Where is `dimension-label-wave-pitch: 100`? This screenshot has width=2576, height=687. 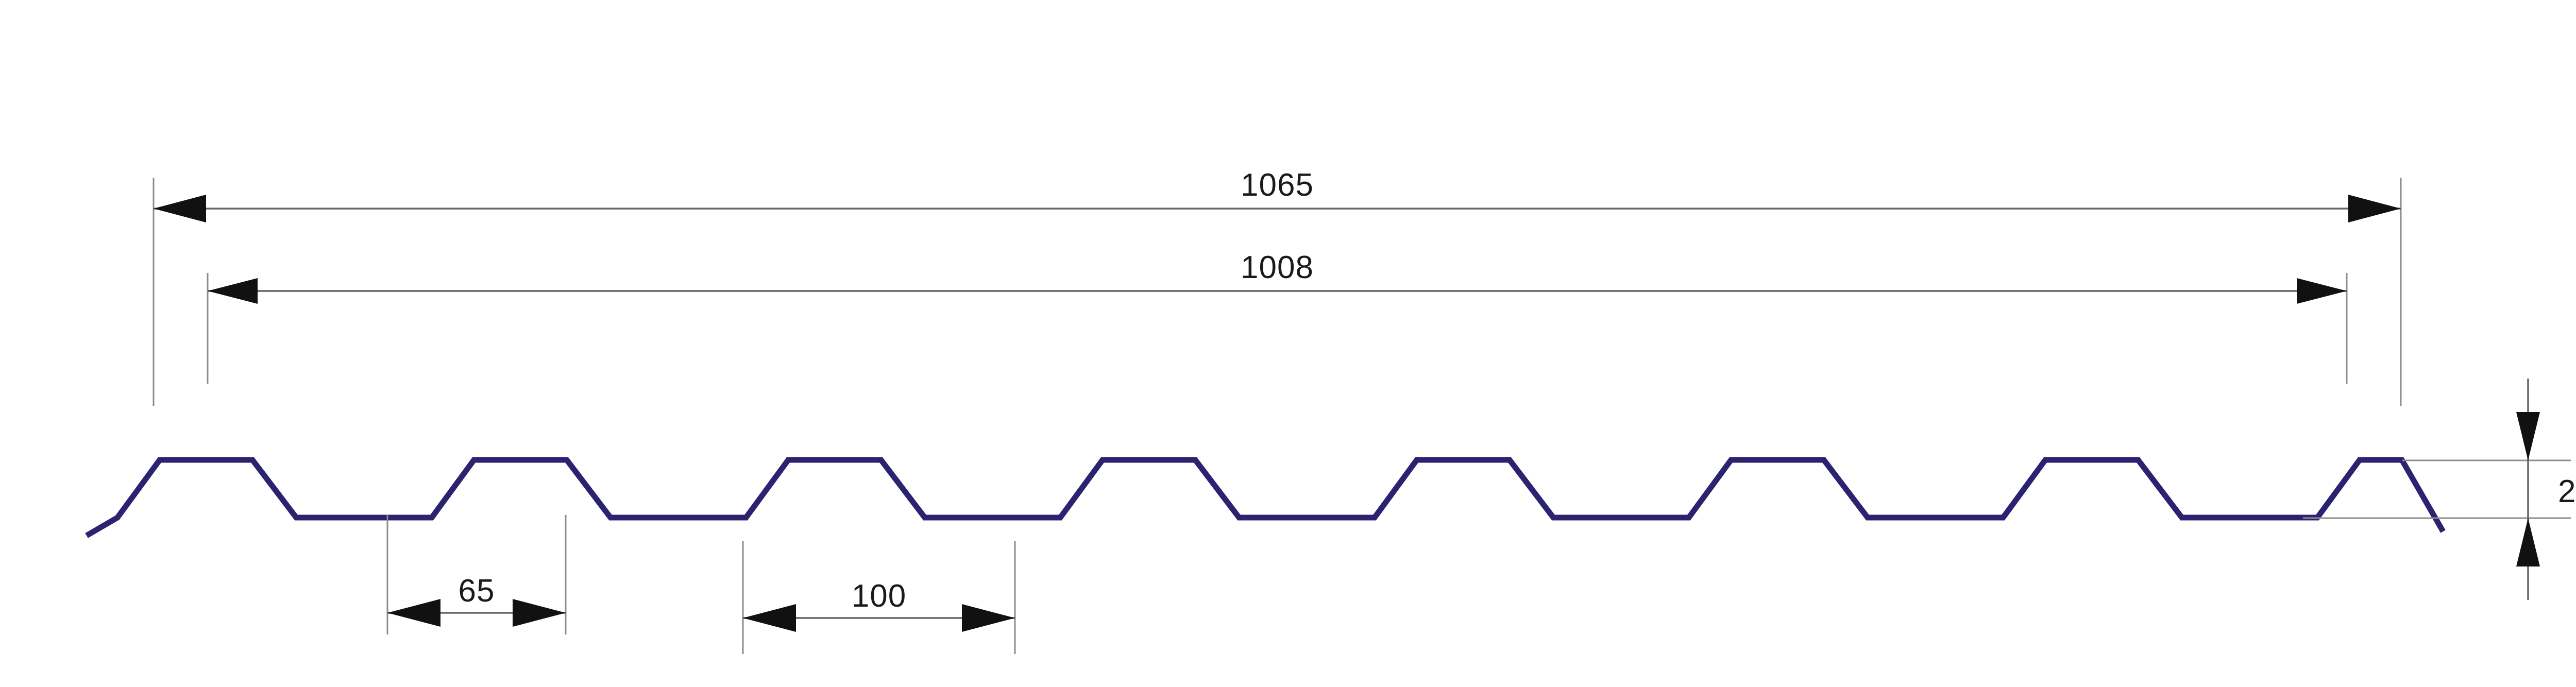
dimension-label-wave-pitch: 100 is located at coordinates (879, 596).